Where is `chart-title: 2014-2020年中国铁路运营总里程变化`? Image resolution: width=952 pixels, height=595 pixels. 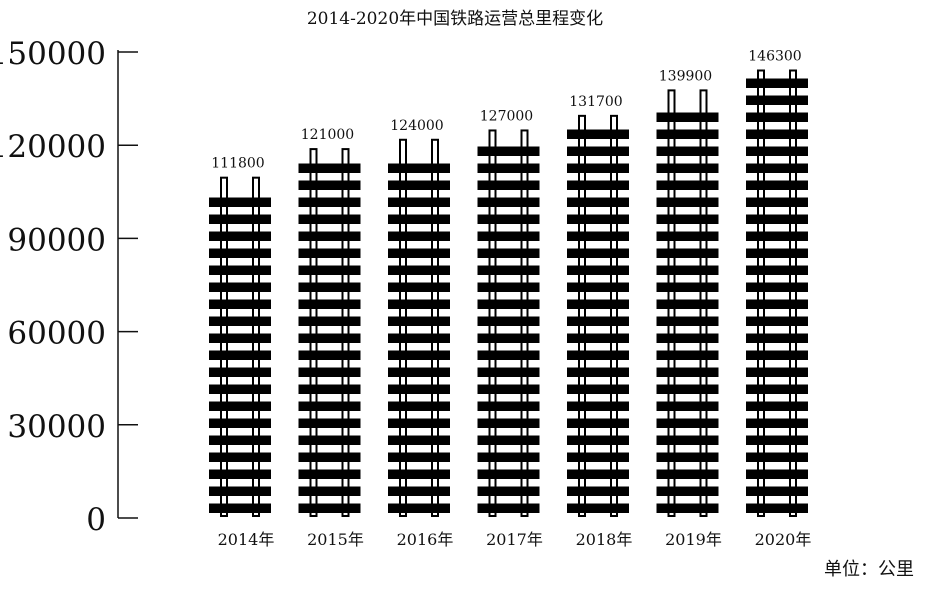
chart-title: 2014-2020年中国铁路运营总里程变化 is located at coordinates (455, 19).